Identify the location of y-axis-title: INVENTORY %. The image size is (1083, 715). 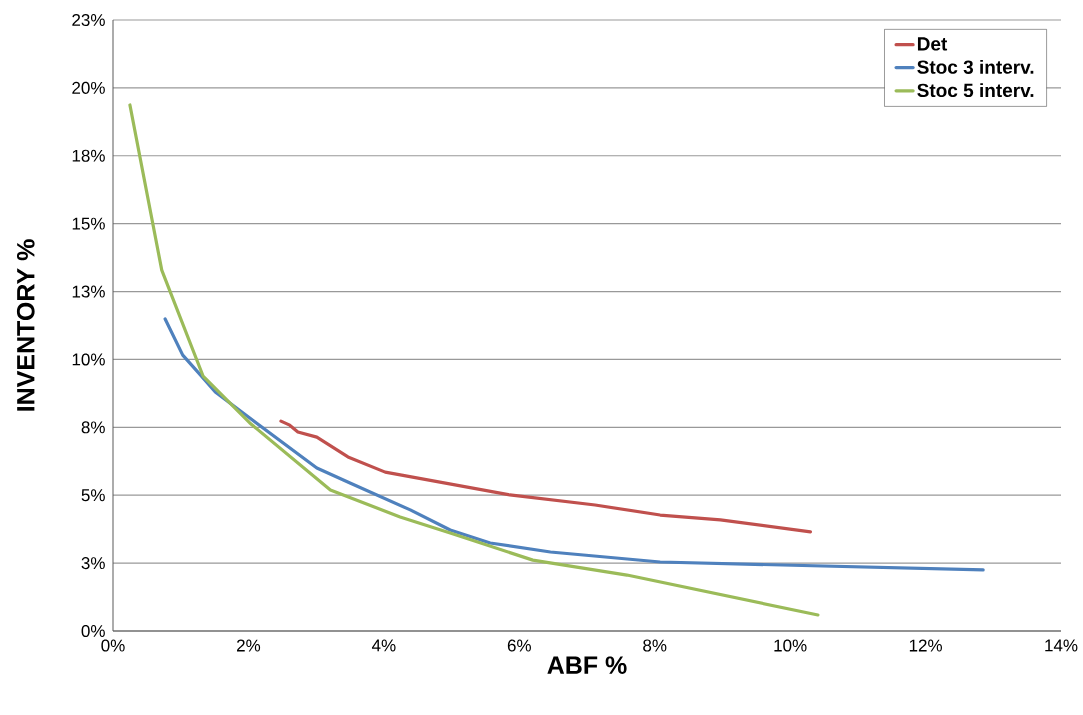
(25, 325).